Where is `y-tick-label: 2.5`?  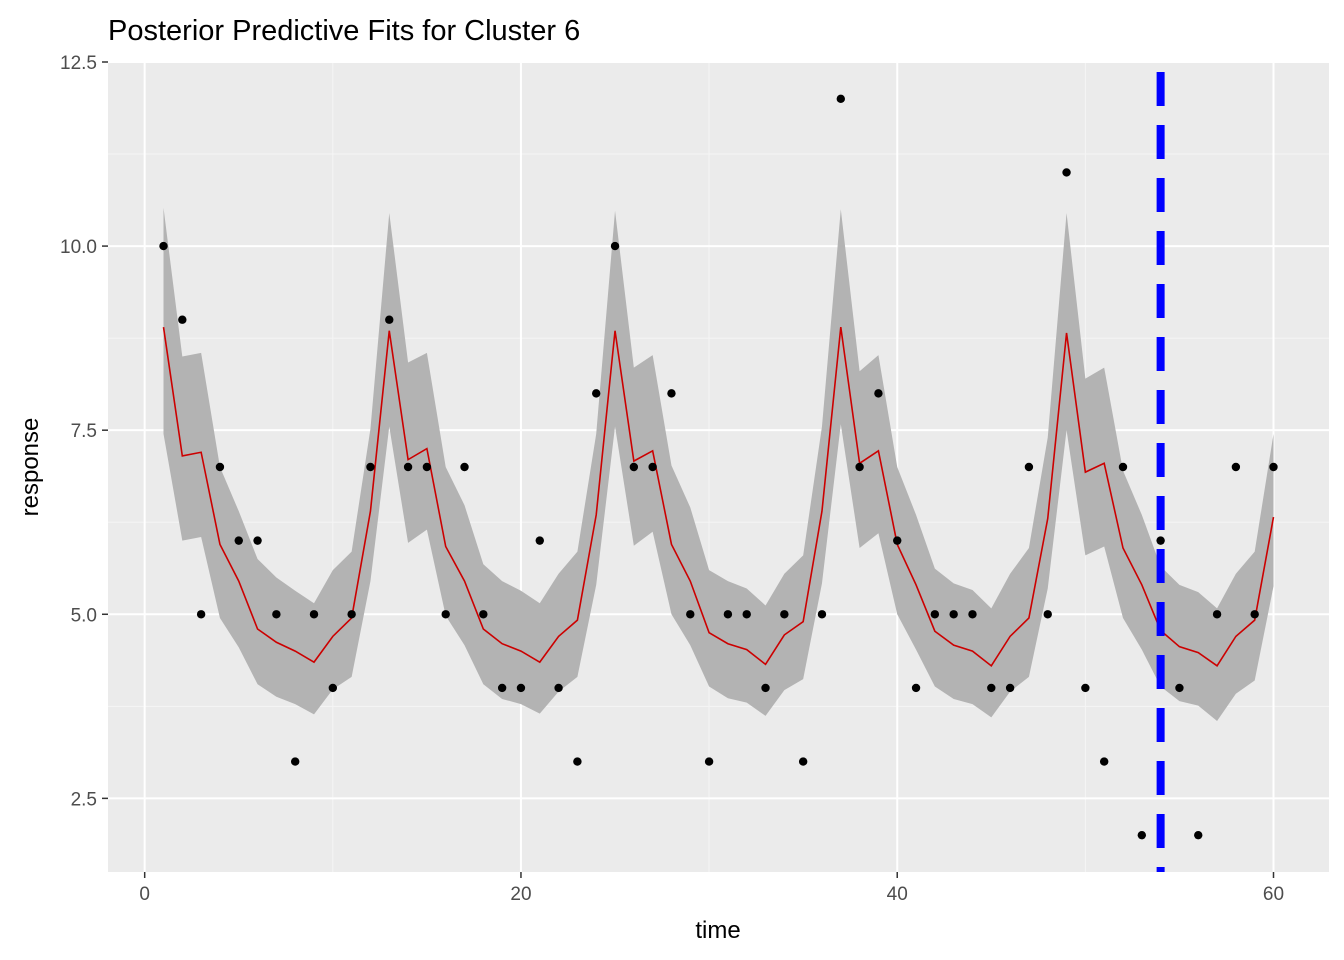
y-tick-label: 2.5 is located at coordinates (84, 799).